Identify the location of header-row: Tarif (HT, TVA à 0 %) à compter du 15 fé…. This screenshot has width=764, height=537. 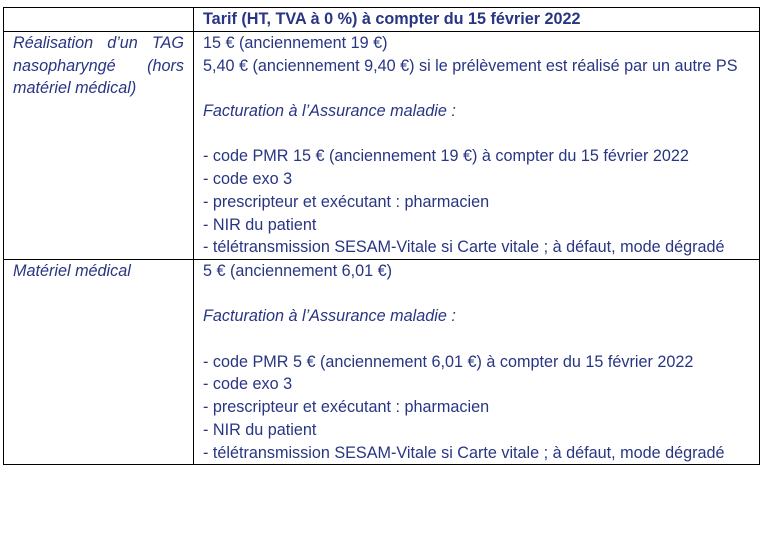
(381, 19).